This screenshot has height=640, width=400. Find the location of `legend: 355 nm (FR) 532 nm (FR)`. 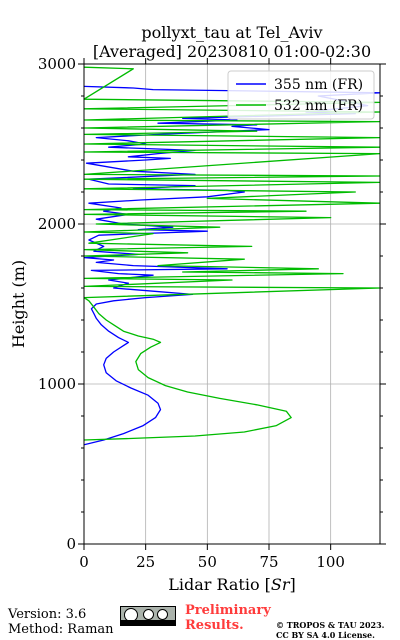

legend: 355 nm (FR) 532 nm (FR) is located at coordinates (301, 95).